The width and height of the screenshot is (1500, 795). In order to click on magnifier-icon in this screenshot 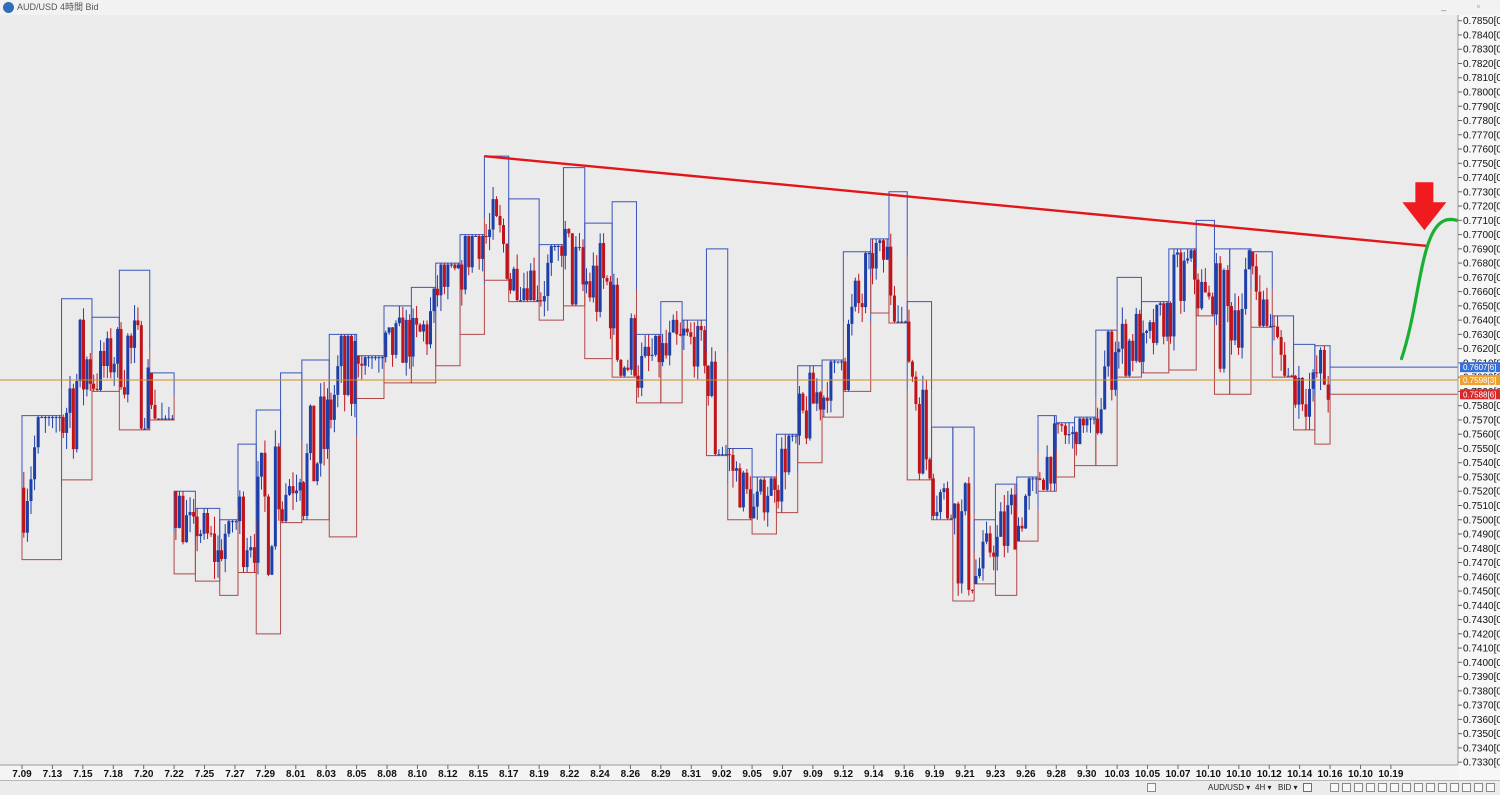, I will do `click(1490, 787)`.